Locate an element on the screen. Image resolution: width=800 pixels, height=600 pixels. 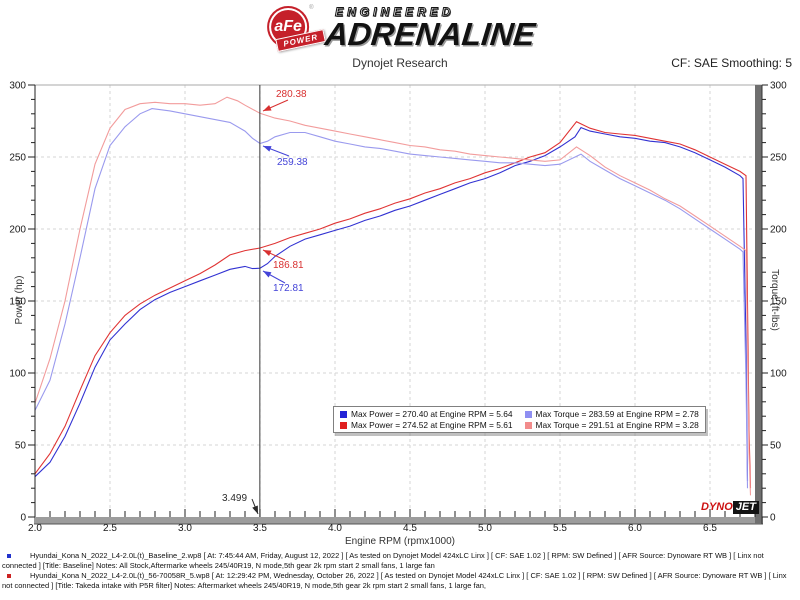
legend-label: Max Power = 274.52 at Engine RPM = 5.61 is located at coordinates (432, 425).